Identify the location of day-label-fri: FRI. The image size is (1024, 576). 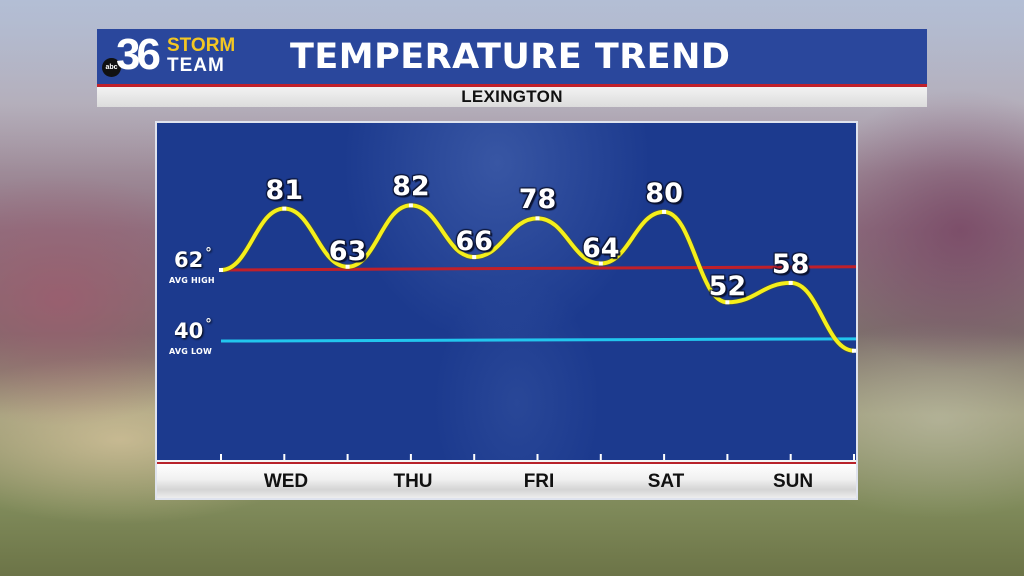
(539, 481).